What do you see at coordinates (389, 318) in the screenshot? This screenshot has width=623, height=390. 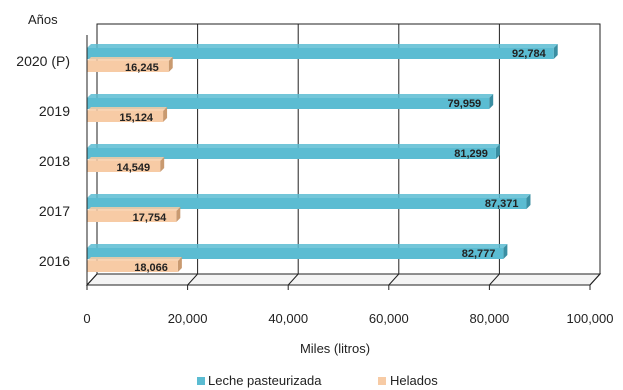 I see `x-tick-label: 60,000` at bounding box center [389, 318].